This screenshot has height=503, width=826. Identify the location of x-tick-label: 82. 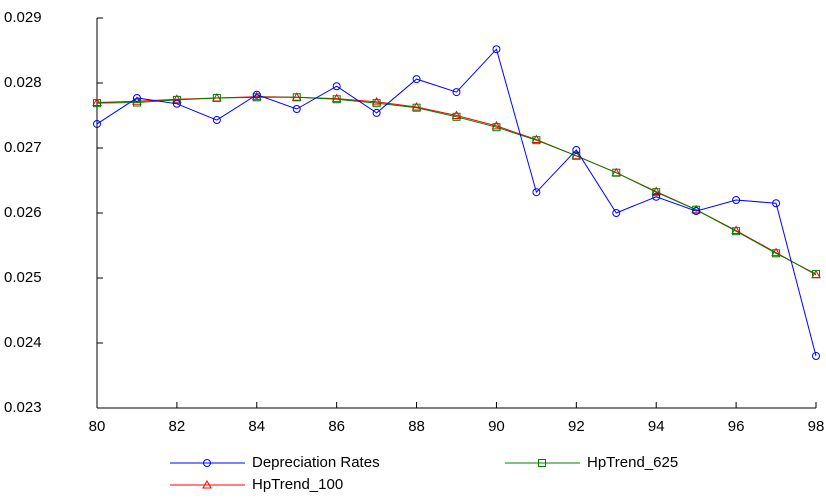
(177, 426).